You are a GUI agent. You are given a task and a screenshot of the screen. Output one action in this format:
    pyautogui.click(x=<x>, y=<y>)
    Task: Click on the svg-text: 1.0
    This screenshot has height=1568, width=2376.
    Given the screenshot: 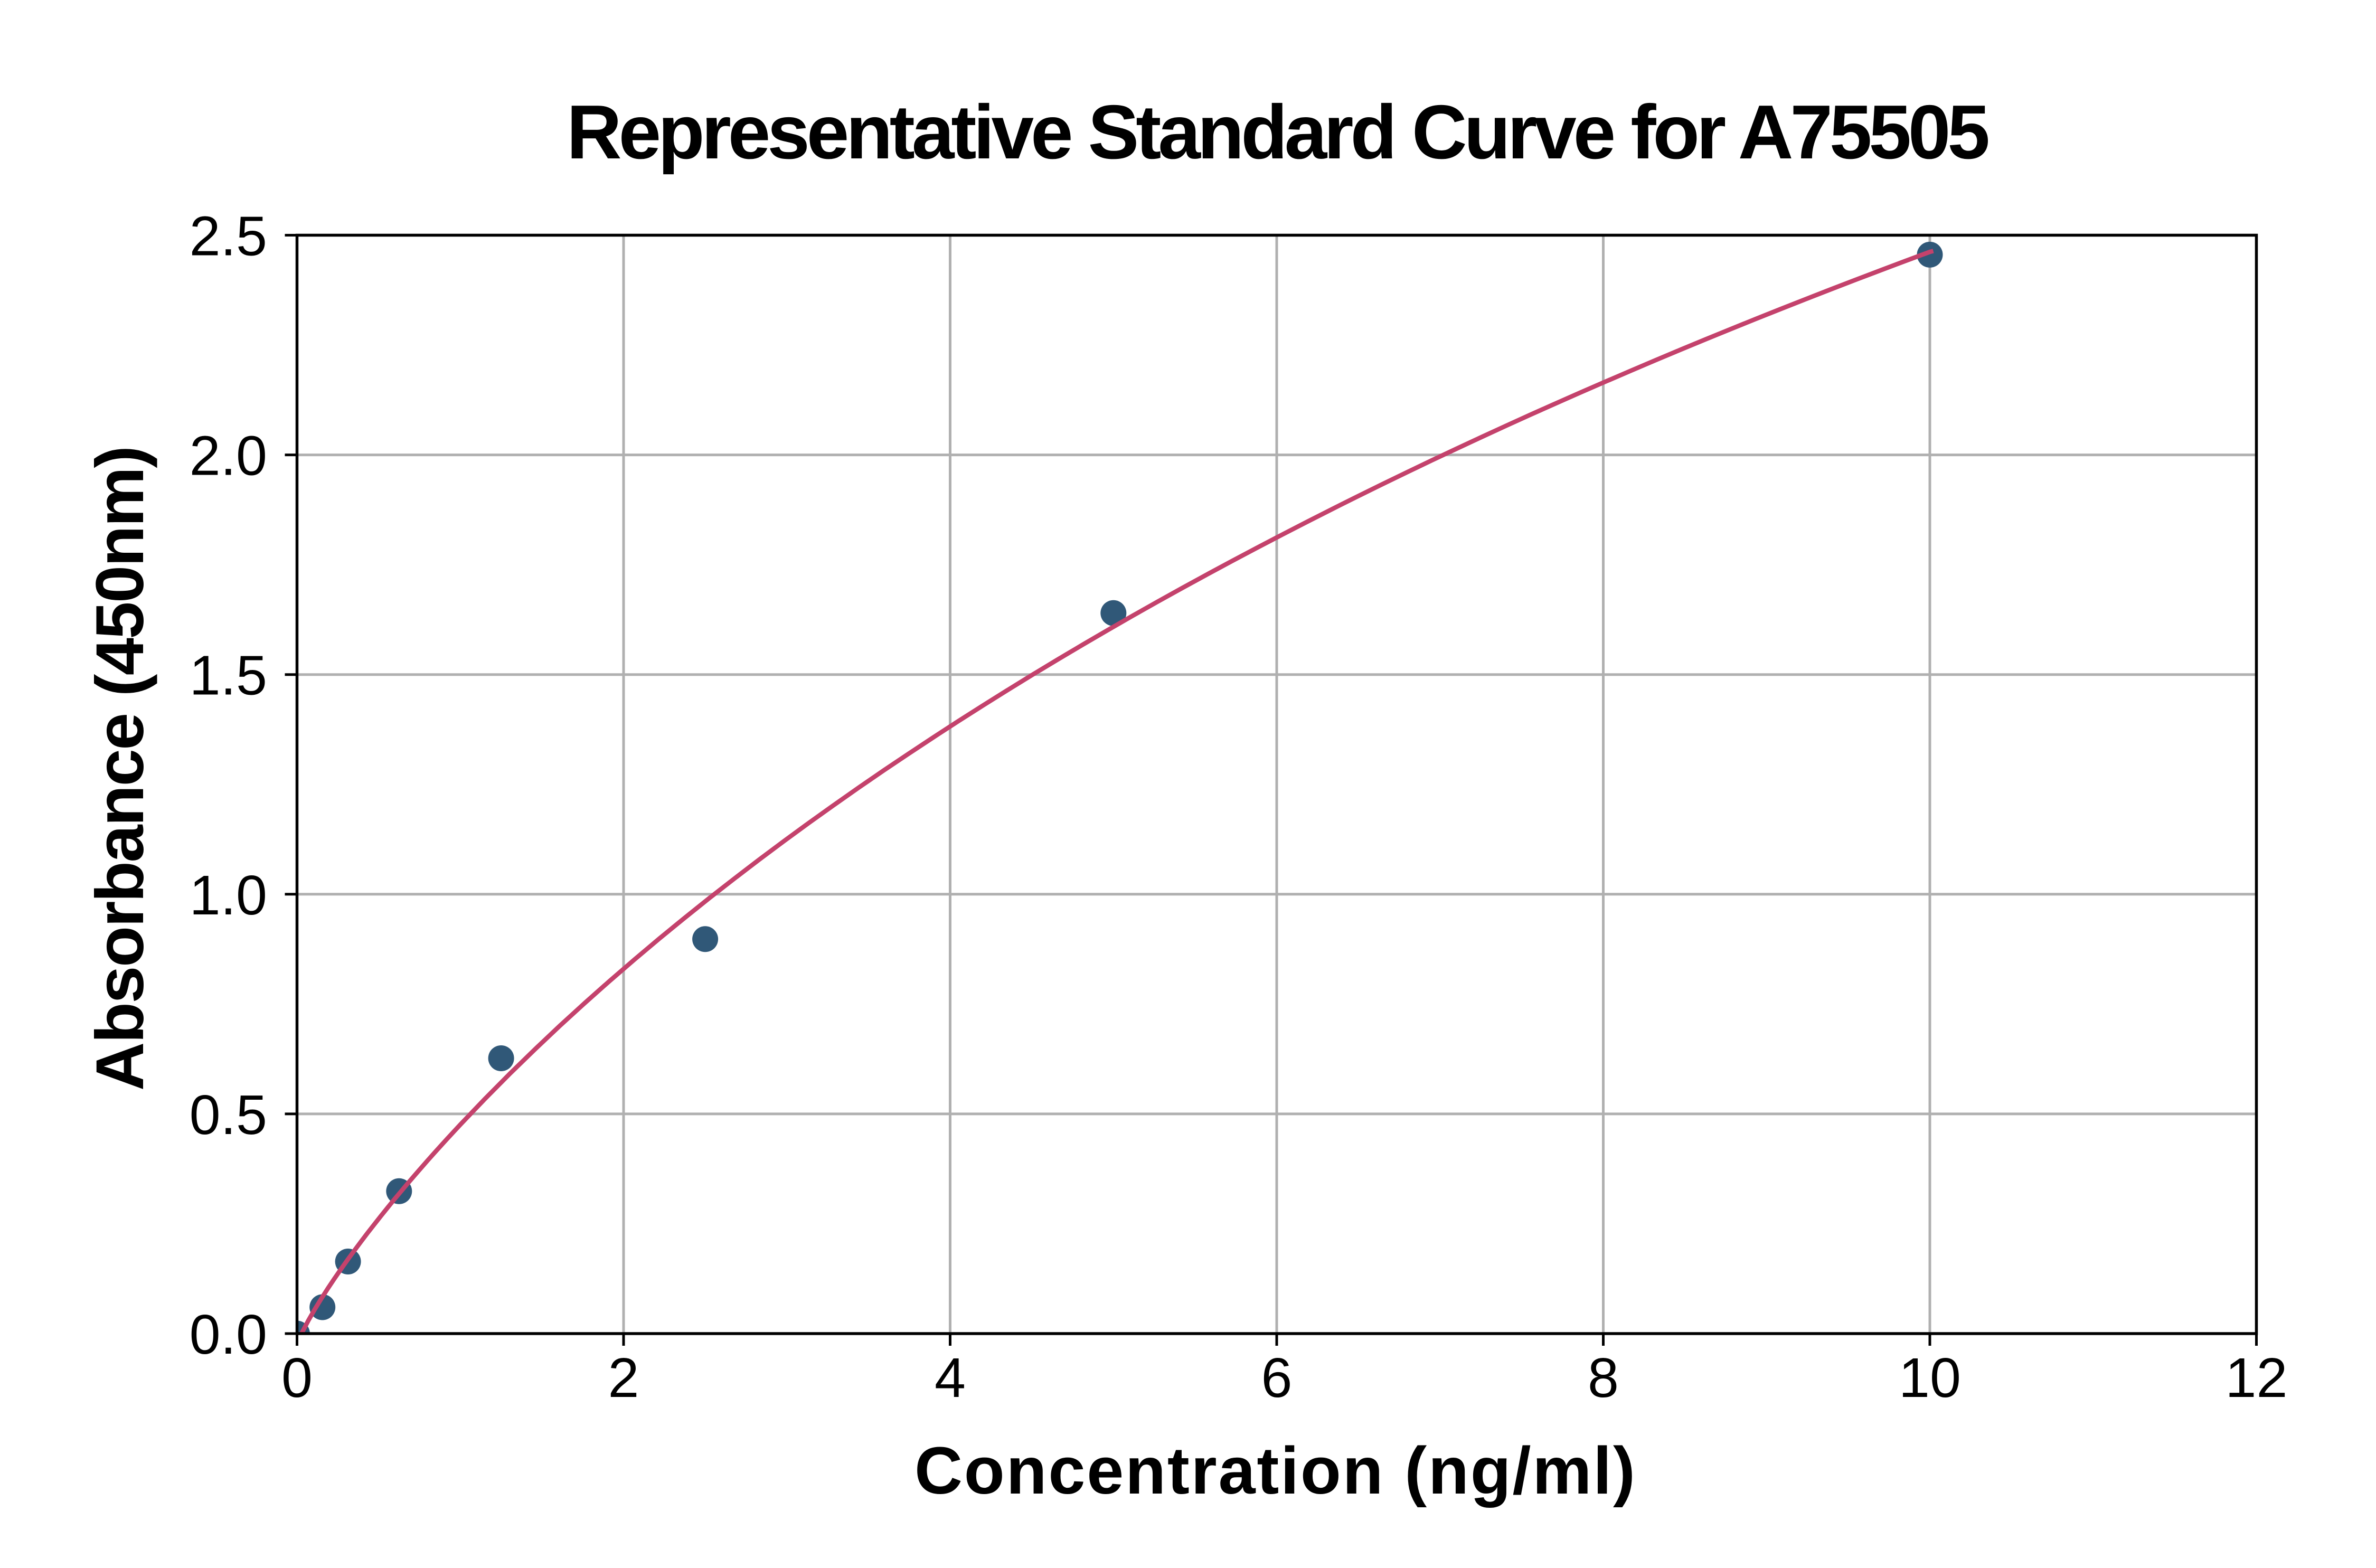 What is the action you would take?
    pyautogui.click(x=229, y=895)
    